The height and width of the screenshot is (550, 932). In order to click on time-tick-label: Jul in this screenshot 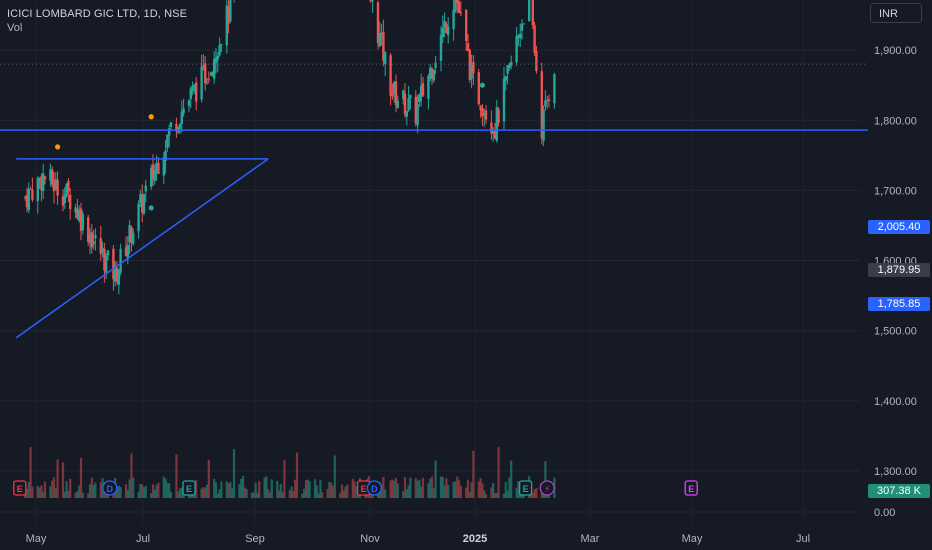, I will do `click(803, 539)`.